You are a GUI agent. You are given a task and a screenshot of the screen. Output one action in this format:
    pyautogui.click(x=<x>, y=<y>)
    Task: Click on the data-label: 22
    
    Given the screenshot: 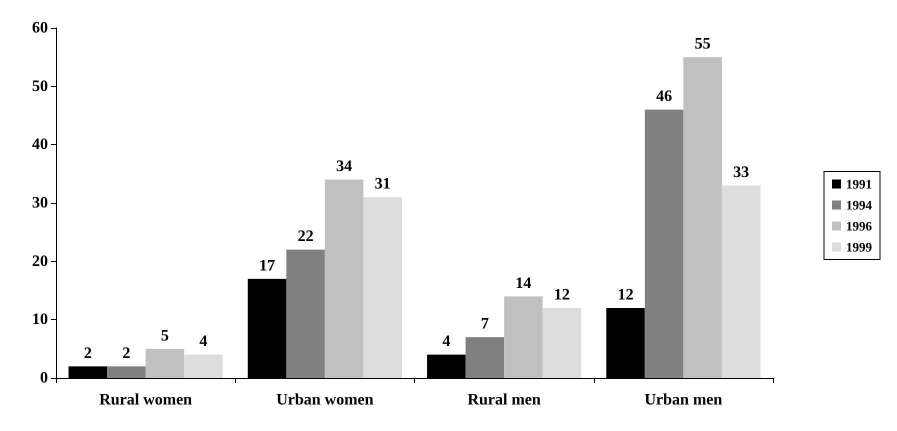 What is the action you would take?
    pyautogui.click(x=306, y=237)
    